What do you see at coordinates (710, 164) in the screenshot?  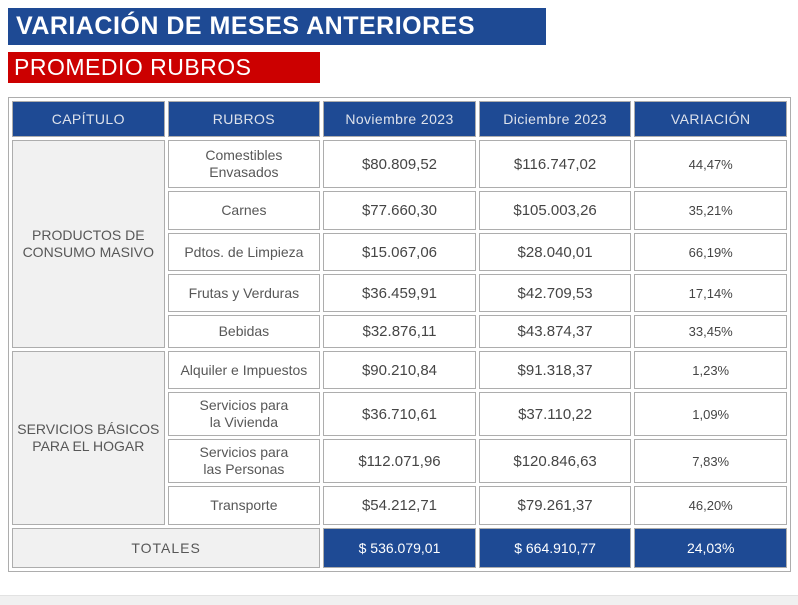 I see `var-value: 44,47%` at bounding box center [710, 164].